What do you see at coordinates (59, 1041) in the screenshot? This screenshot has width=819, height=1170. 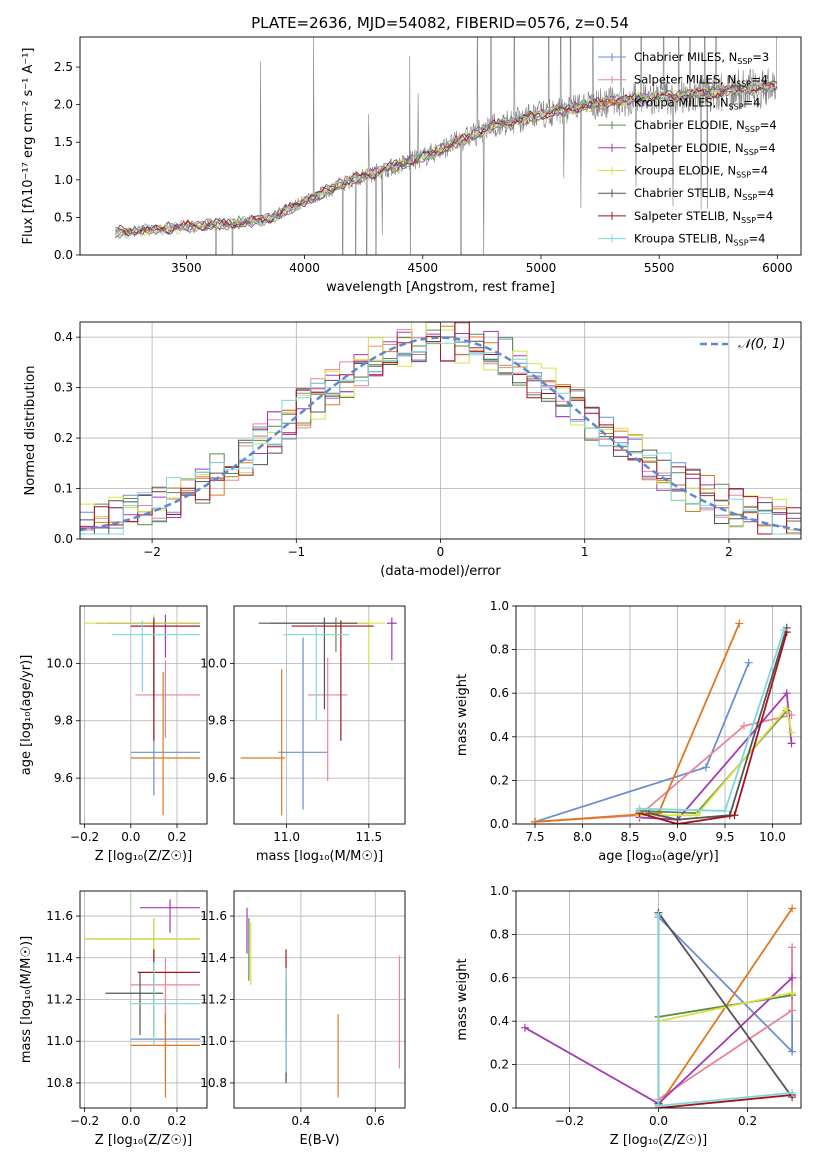 I see `y-tick-label: 11.0` at bounding box center [59, 1041].